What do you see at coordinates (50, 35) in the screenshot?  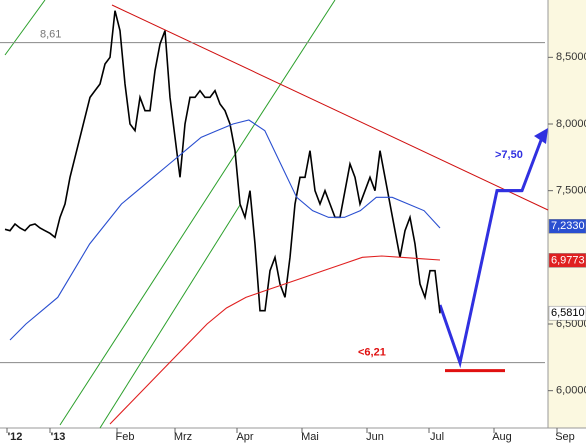 I see `level-label: 8,61` at bounding box center [50, 35].